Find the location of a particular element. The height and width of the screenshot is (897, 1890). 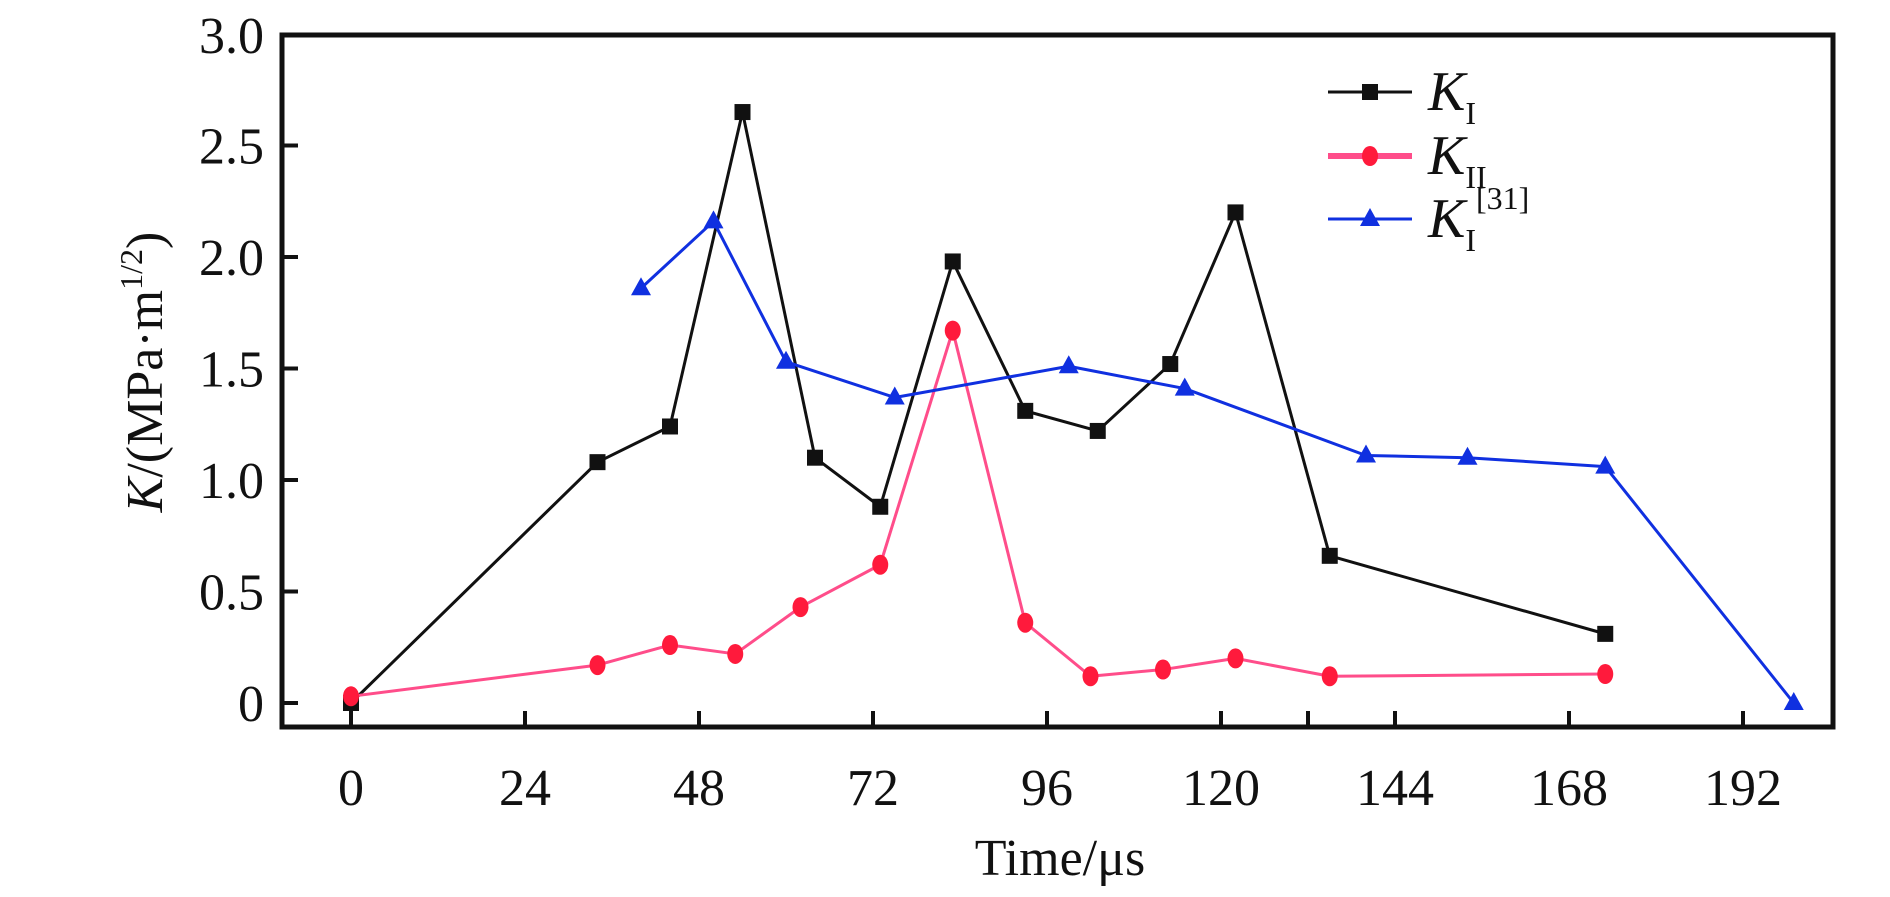

legend-label: KII is located at coordinates (1457, 160).